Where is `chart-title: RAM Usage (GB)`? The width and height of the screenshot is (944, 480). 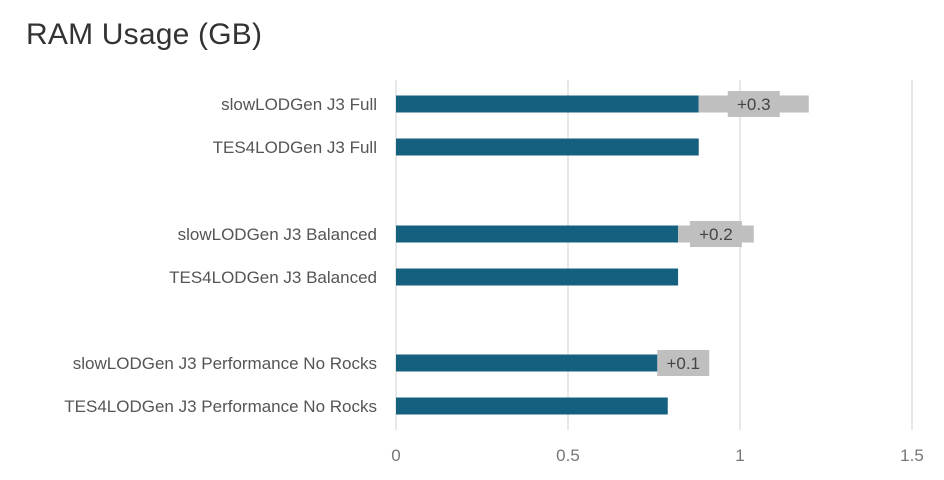 chart-title: RAM Usage (GB) is located at coordinates (144, 34).